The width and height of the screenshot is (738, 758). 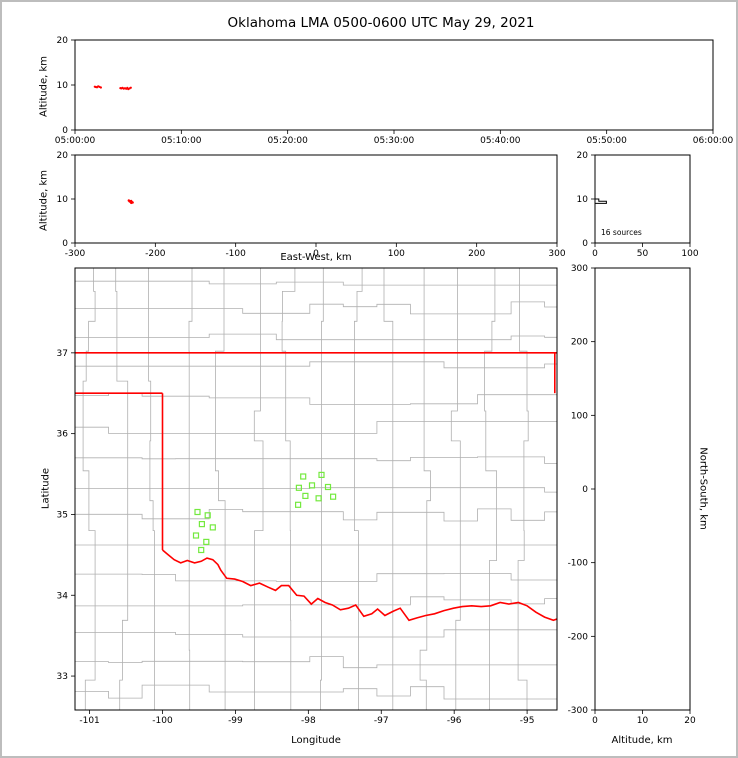 What do you see at coordinates (62, 515) in the screenshot?
I see `svg-text: 35` at bounding box center [62, 515].